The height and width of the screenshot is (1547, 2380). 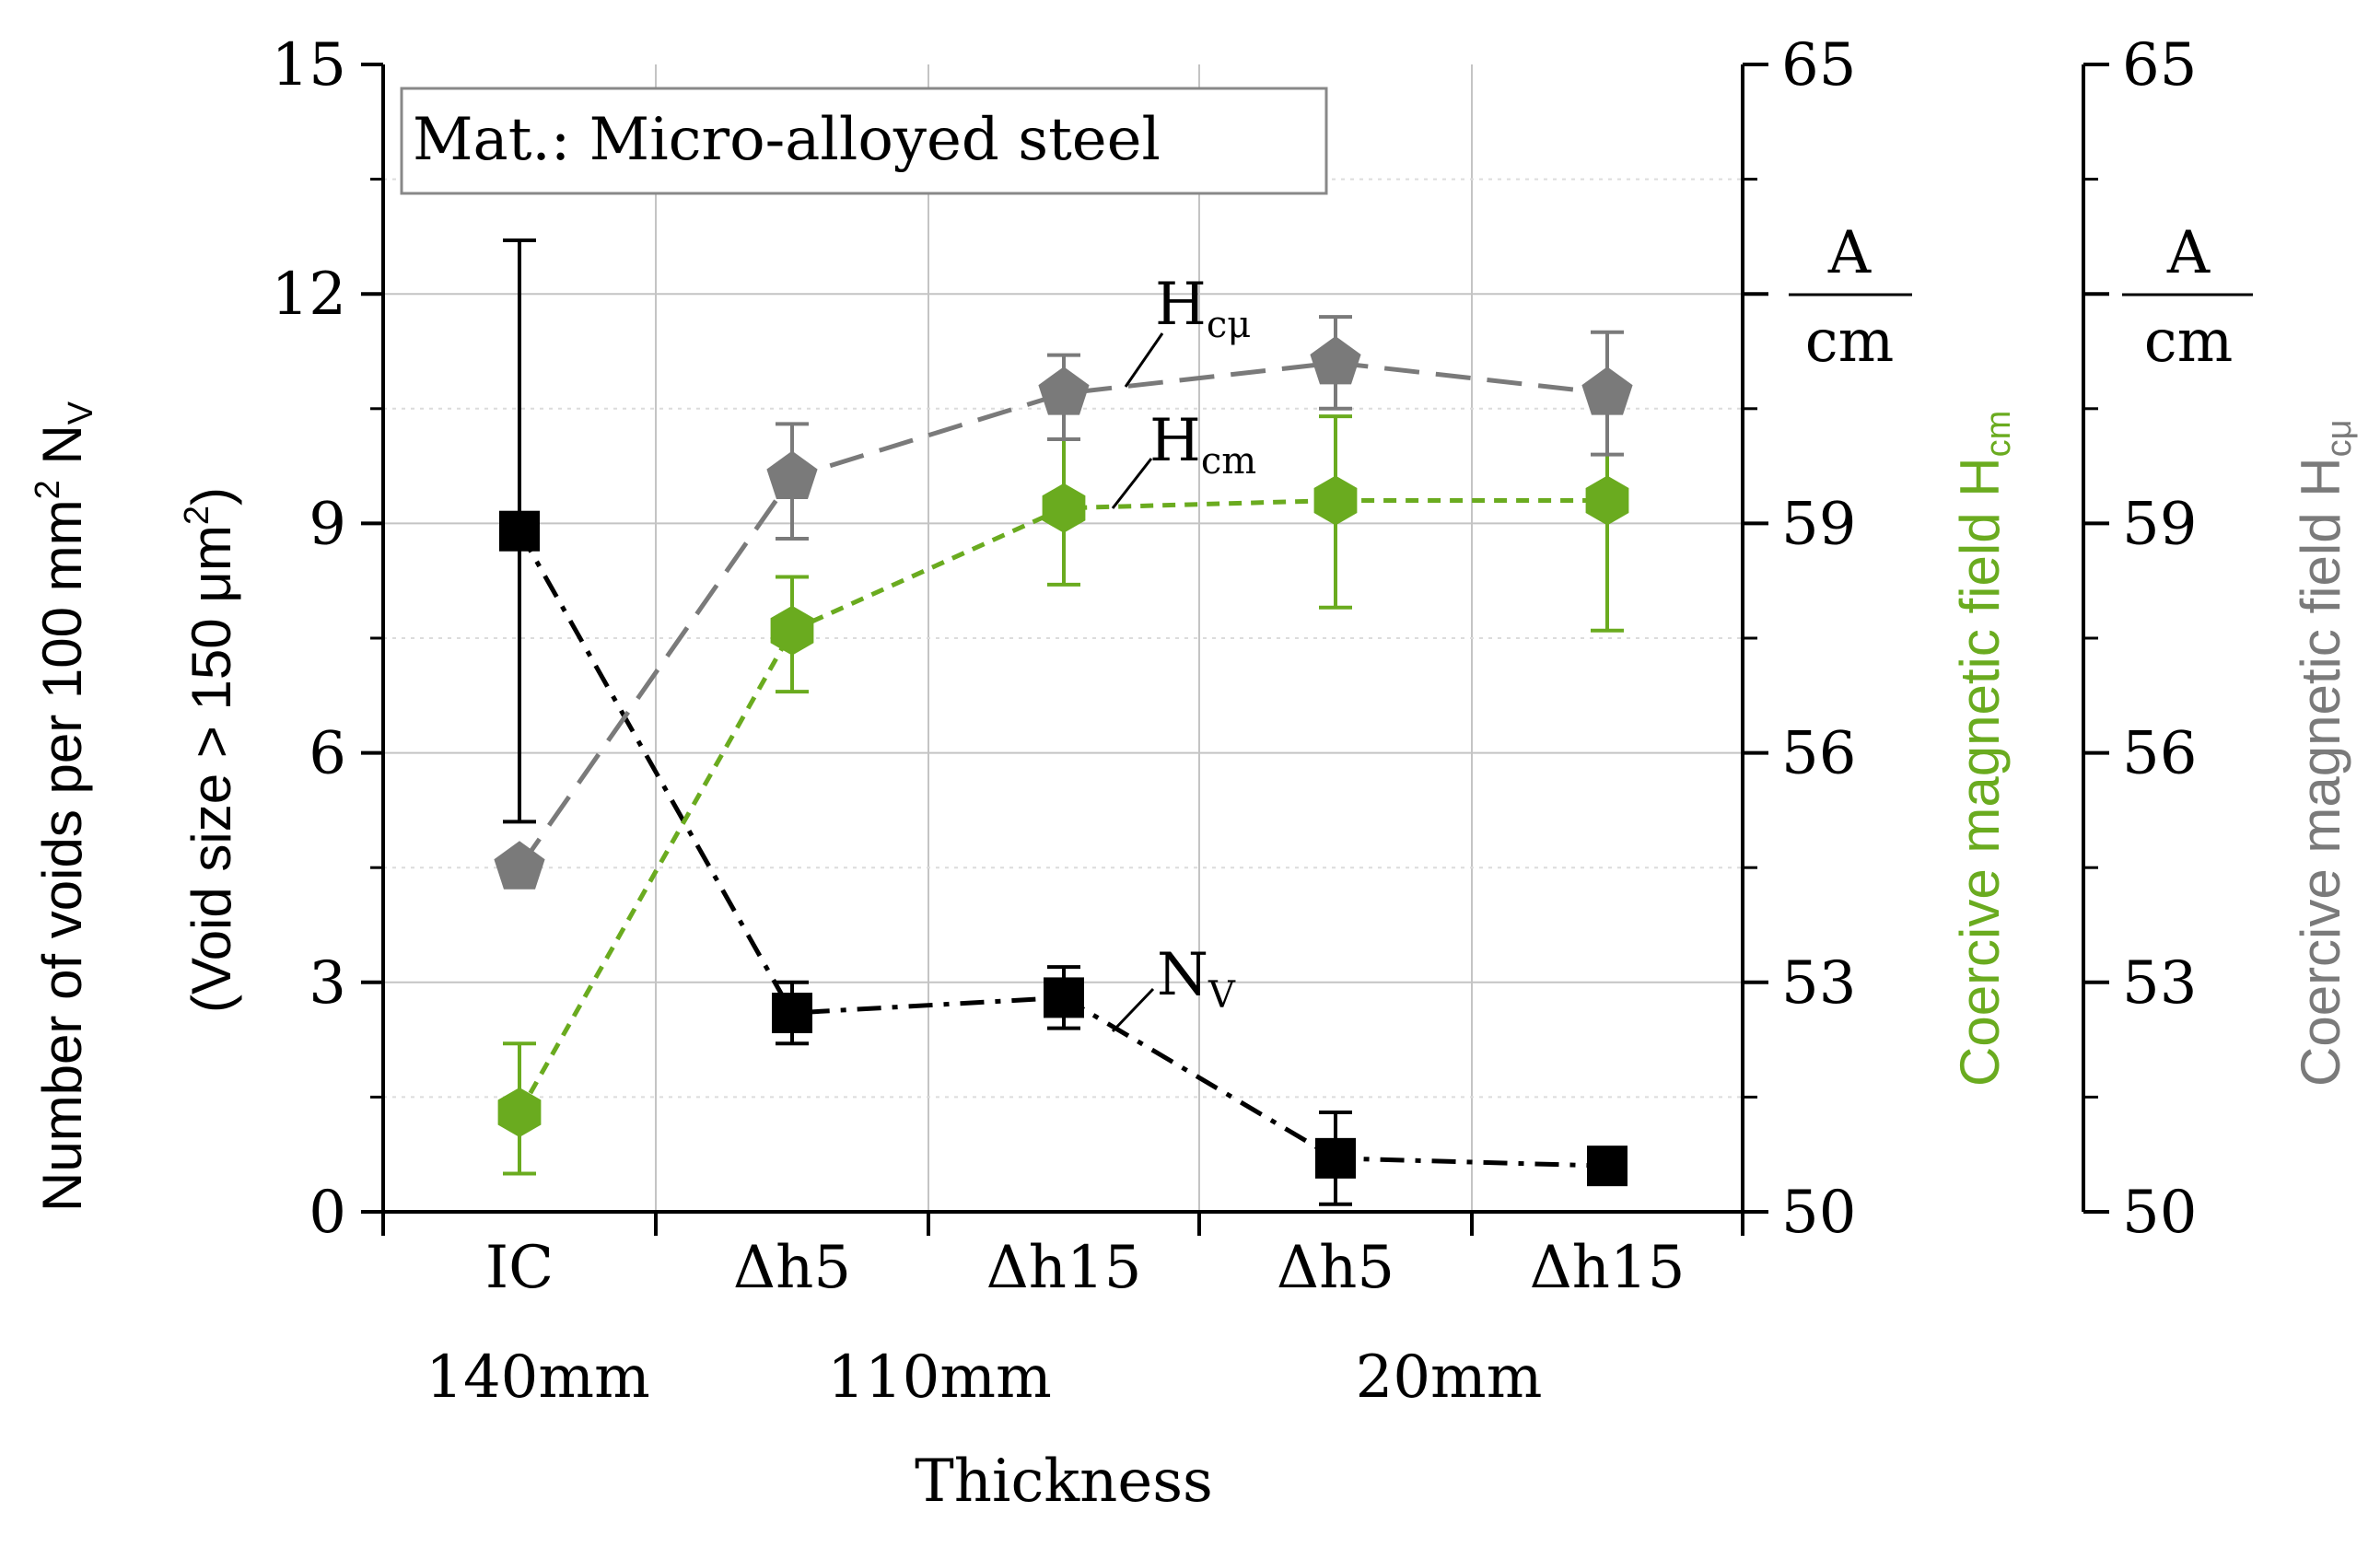 What do you see at coordinates (538, 1377) in the screenshot?
I see `thickness-label-140: 140mm` at bounding box center [538, 1377].